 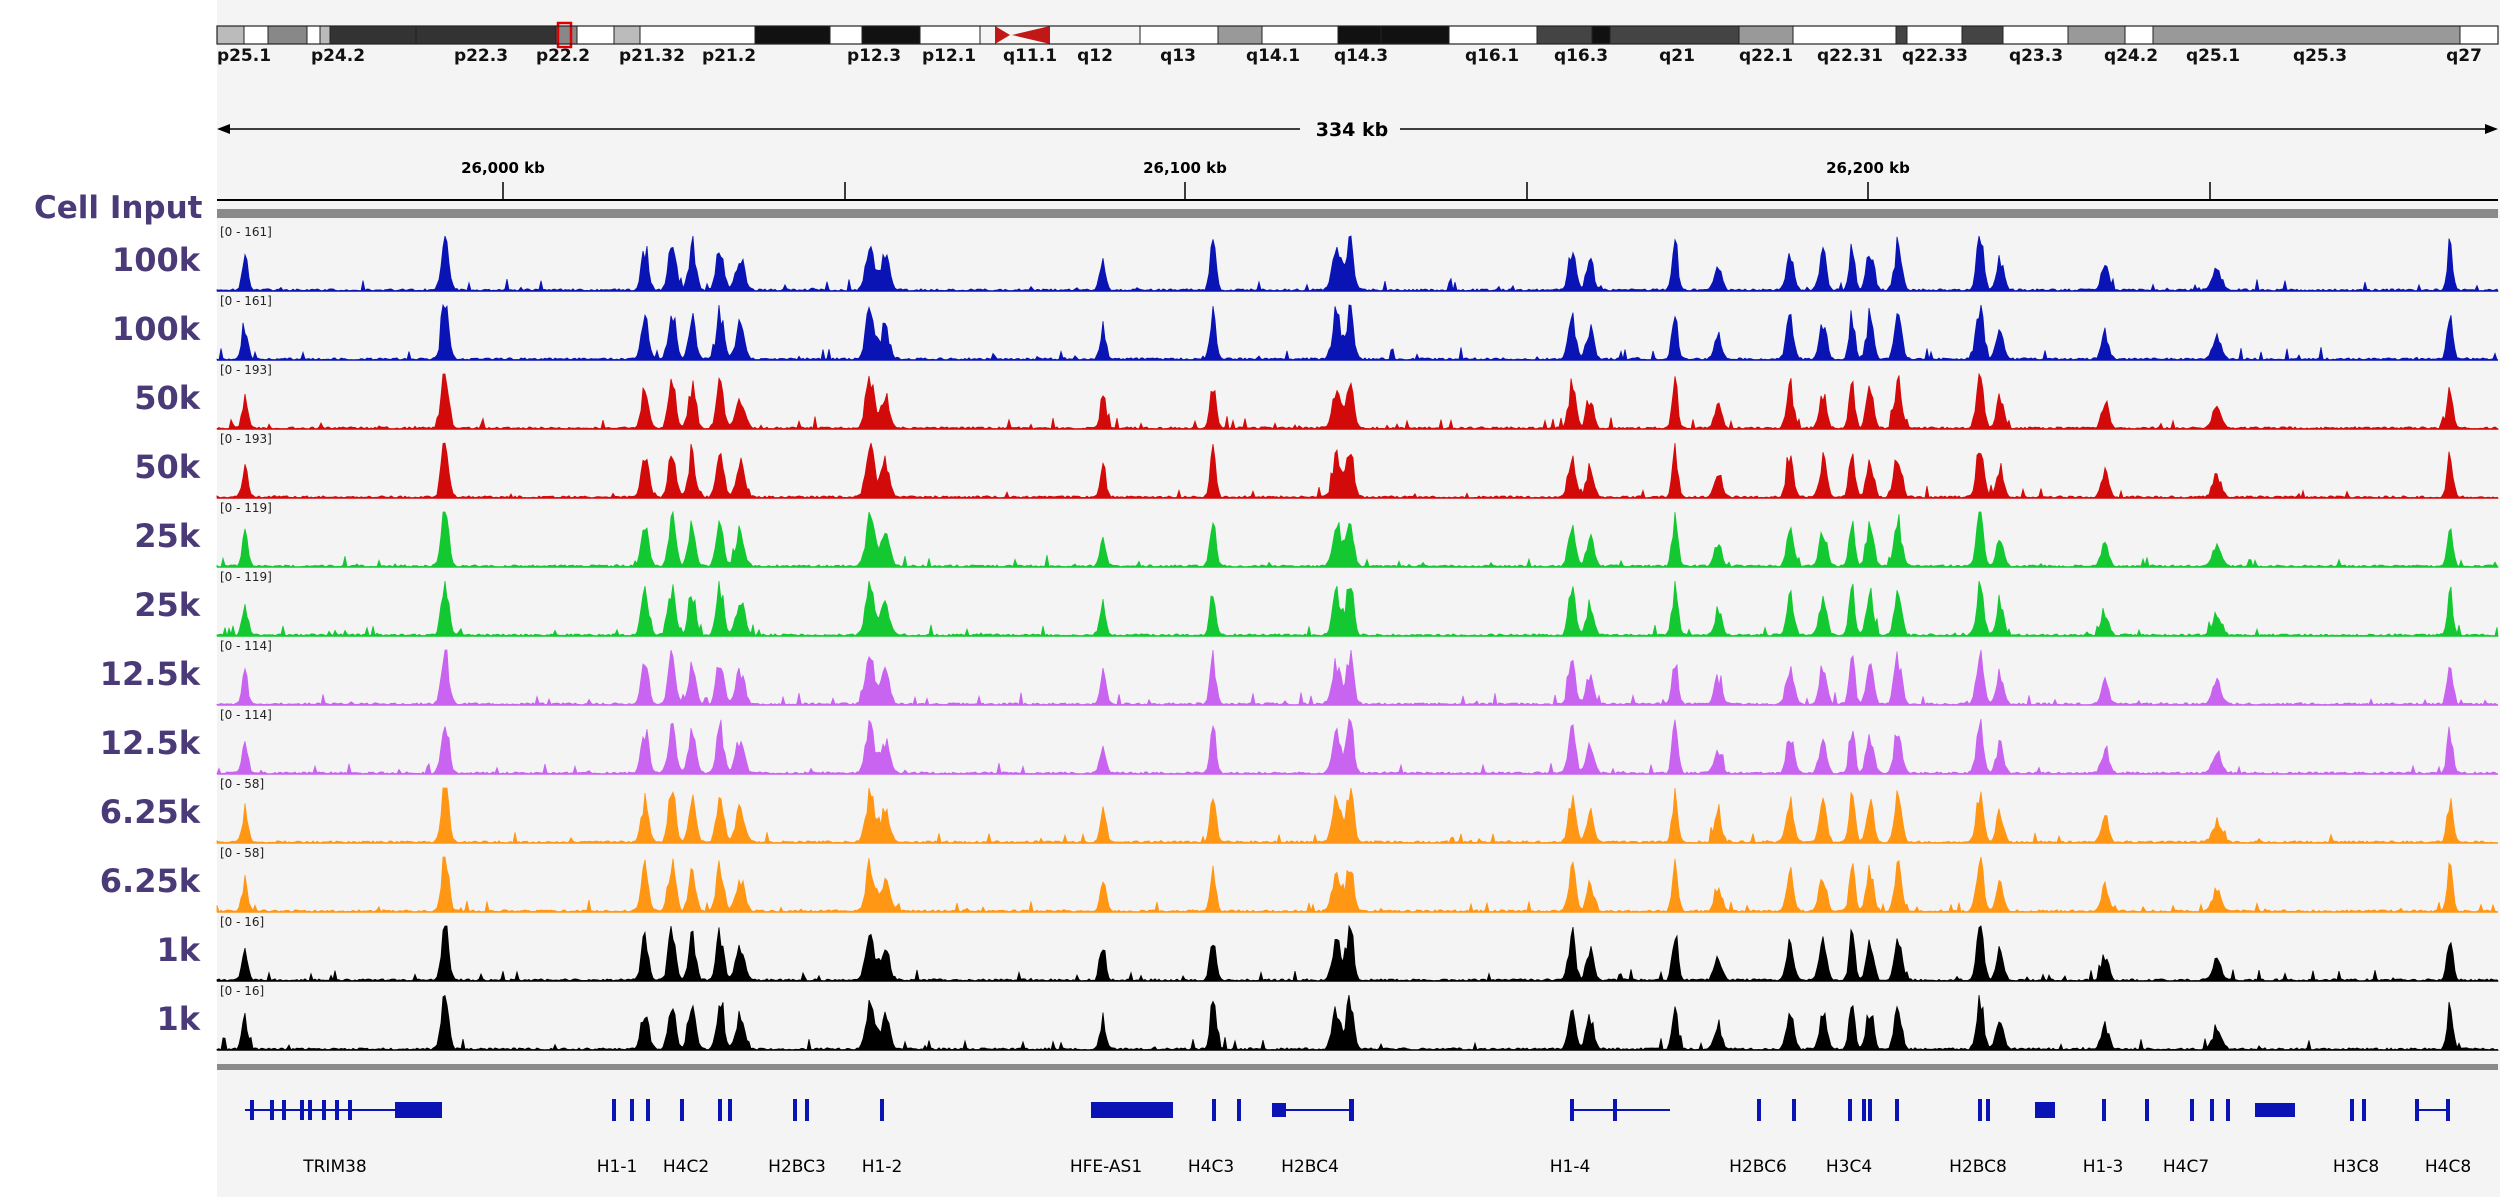 I want to click on ideogram-band-label: q16.1, so click(x=1492, y=56).